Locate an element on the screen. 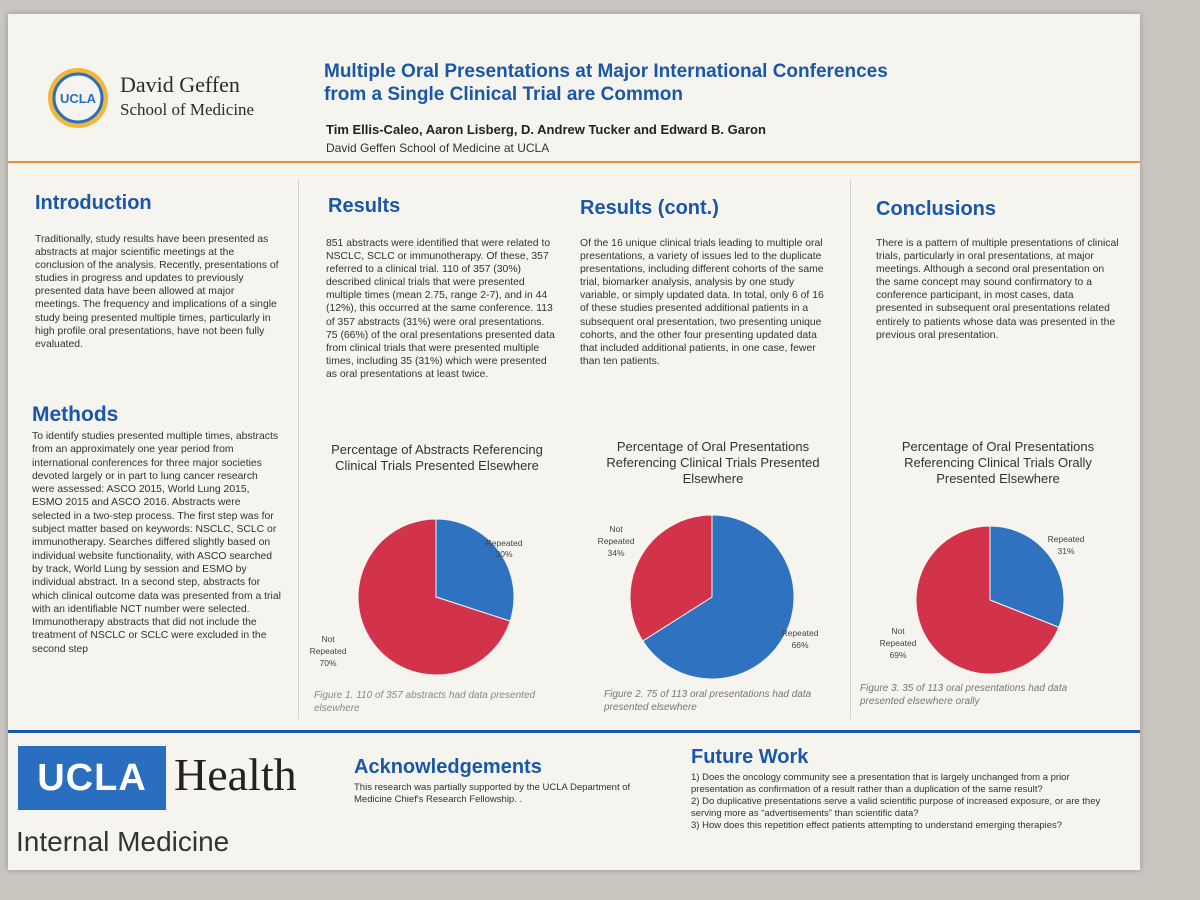 This screenshot has height=900, width=1200. chart1-title-line: Clinical Trials Presented Elsewhere is located at coordinates (437, 465).